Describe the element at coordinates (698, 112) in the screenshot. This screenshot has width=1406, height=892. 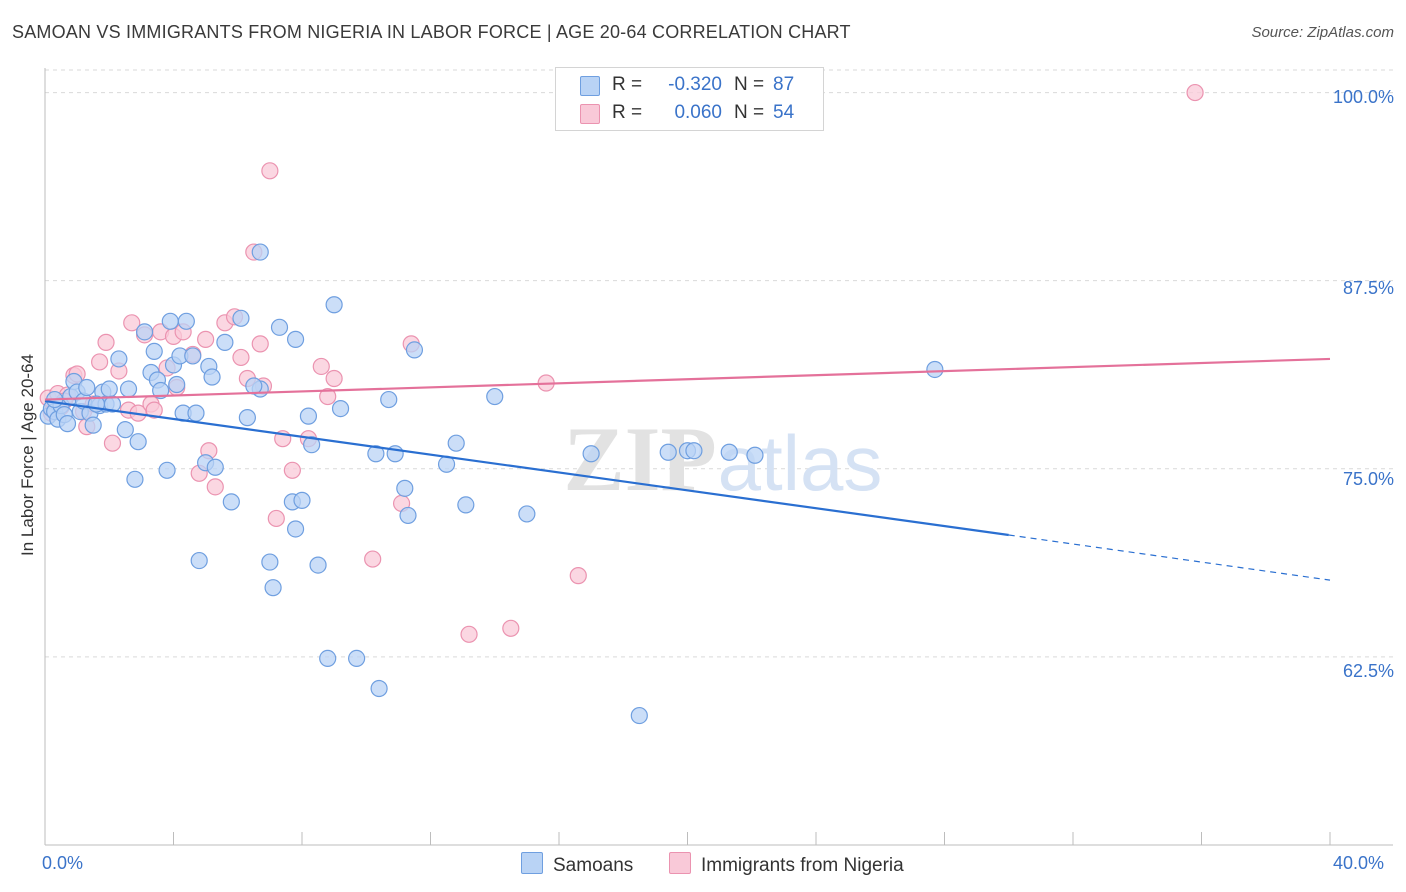
I see `nigeria-r-value: 0.060` at that location.